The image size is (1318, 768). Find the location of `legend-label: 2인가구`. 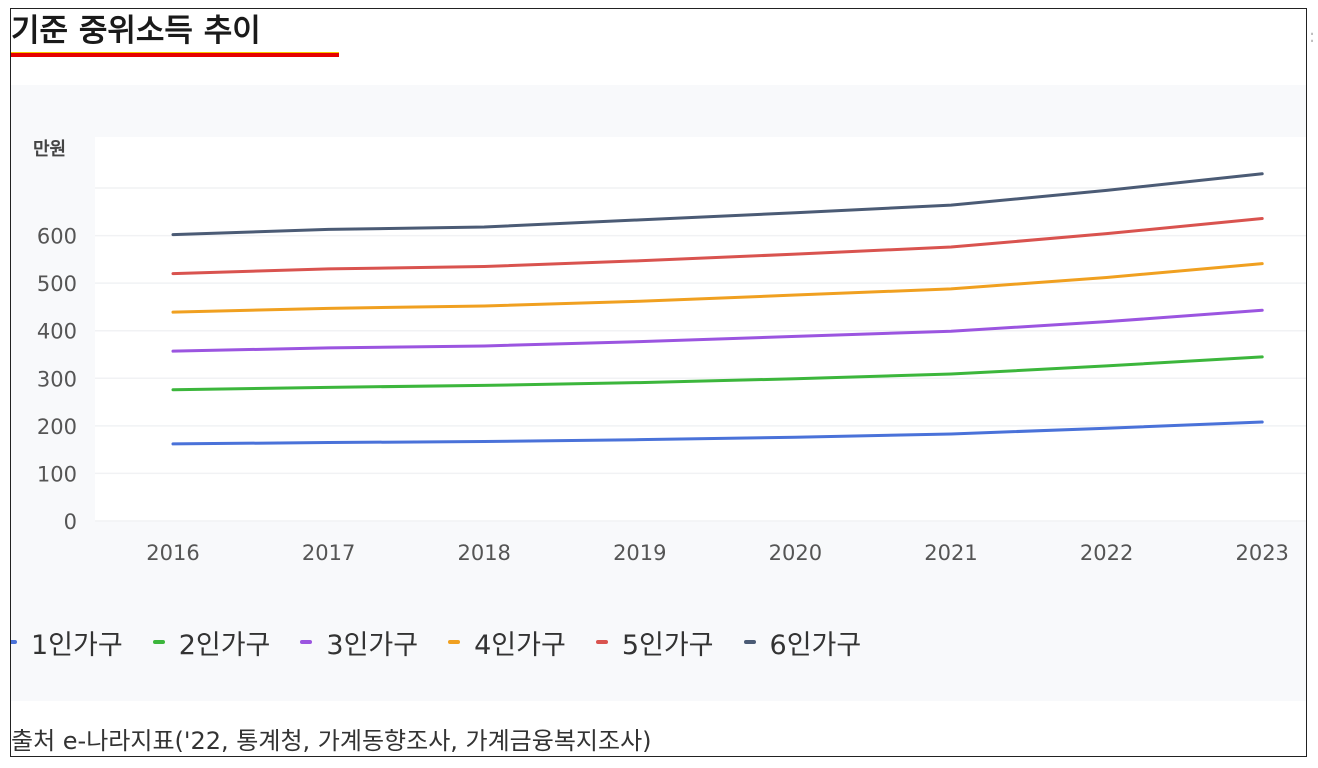

legend-label: 2인가구 is located at coordinates (224, 645).